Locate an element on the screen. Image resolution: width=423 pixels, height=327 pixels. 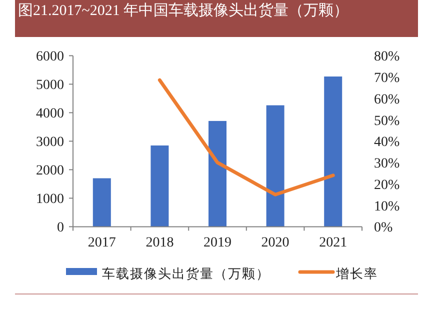
legend-label: 车载摄像头出货量（万颗） is located at coordinates (186, 273).